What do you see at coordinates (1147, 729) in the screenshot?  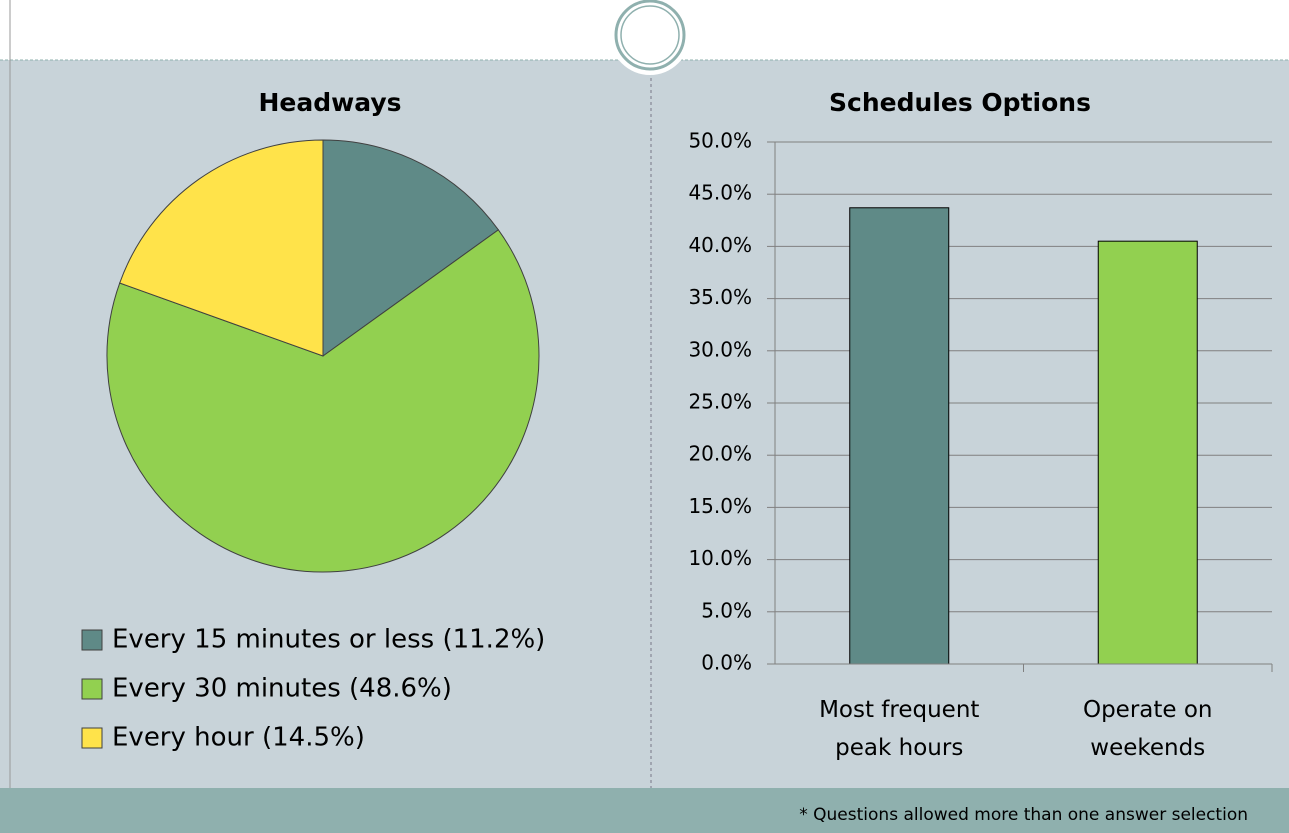 I see `x-tick-label: Operate on weekends` at bounding box center [1147, 729].